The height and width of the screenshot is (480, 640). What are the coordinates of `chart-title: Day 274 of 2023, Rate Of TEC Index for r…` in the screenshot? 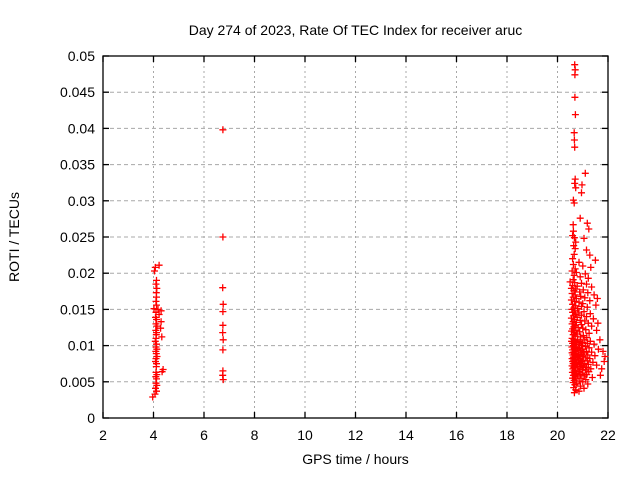 It's located at (355, 30).